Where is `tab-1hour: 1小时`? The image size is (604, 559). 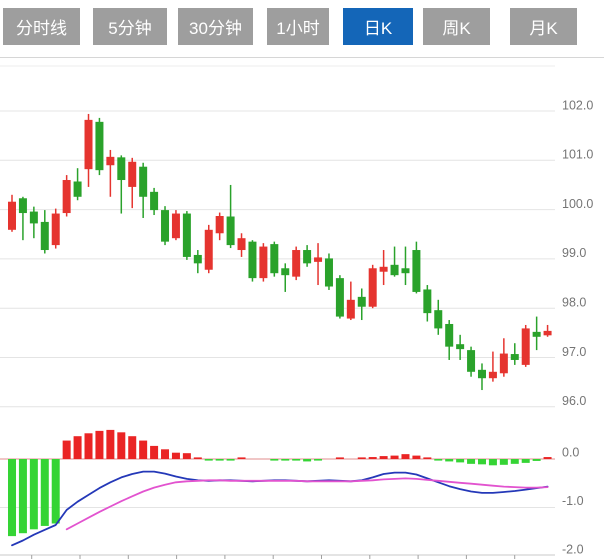
tab-1hour: 1小时 is located at coordinates (298, 26).